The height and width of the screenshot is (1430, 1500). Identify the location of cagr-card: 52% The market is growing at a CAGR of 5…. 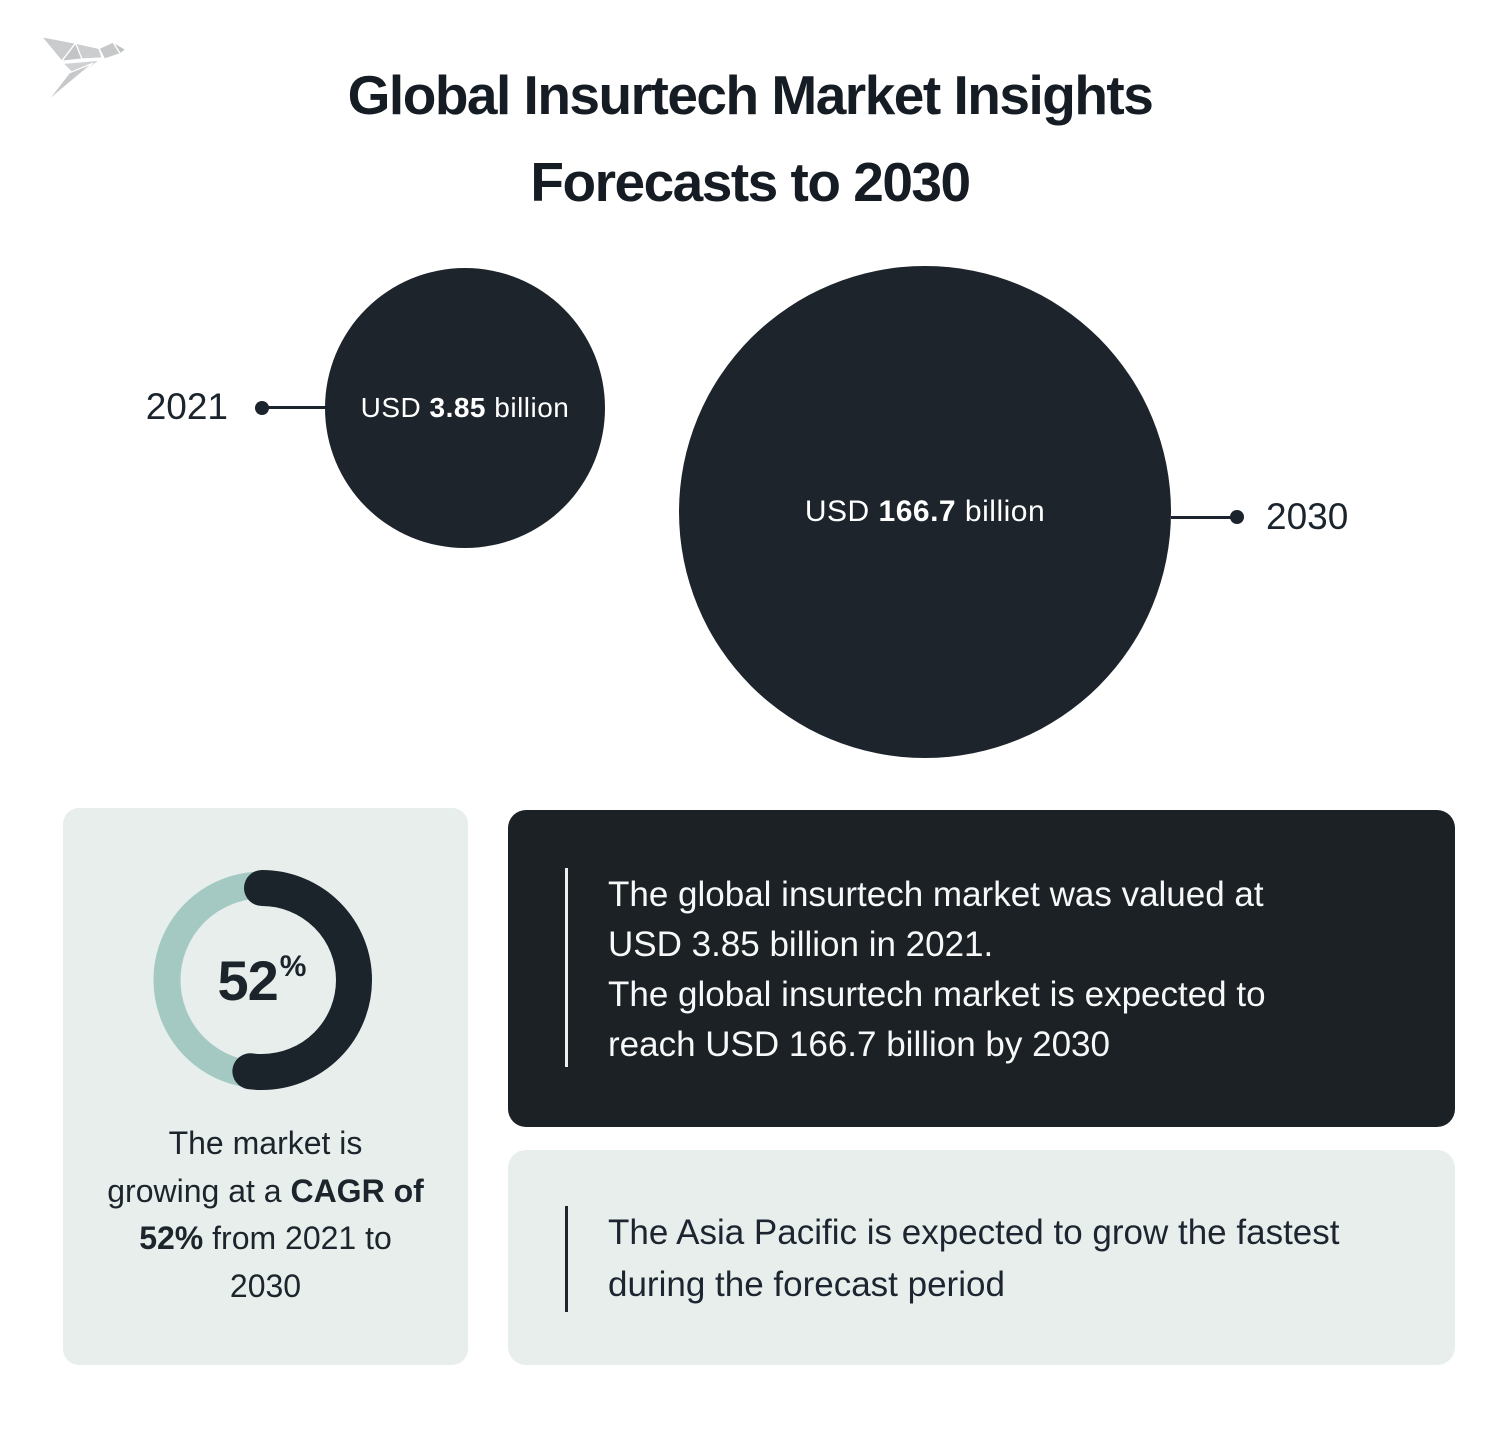
(265, 1086).